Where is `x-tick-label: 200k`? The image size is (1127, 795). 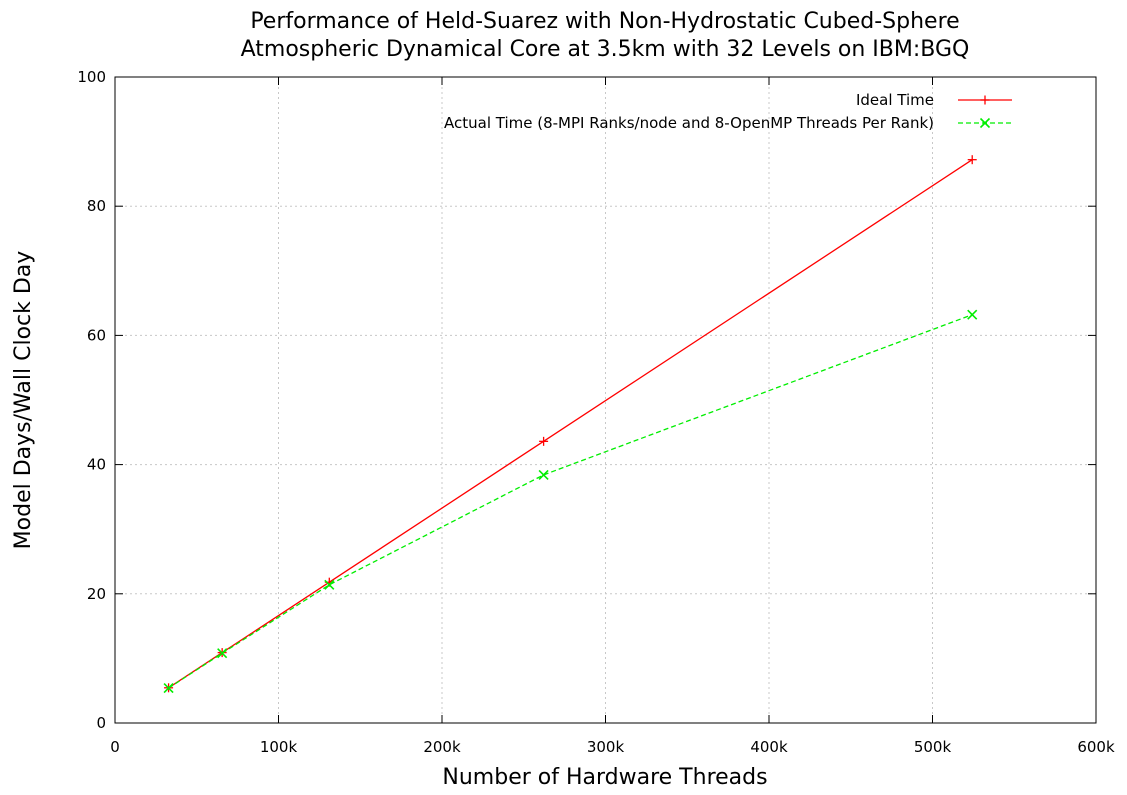
x-tick-label: 200k is located at coordinates (442, 747).